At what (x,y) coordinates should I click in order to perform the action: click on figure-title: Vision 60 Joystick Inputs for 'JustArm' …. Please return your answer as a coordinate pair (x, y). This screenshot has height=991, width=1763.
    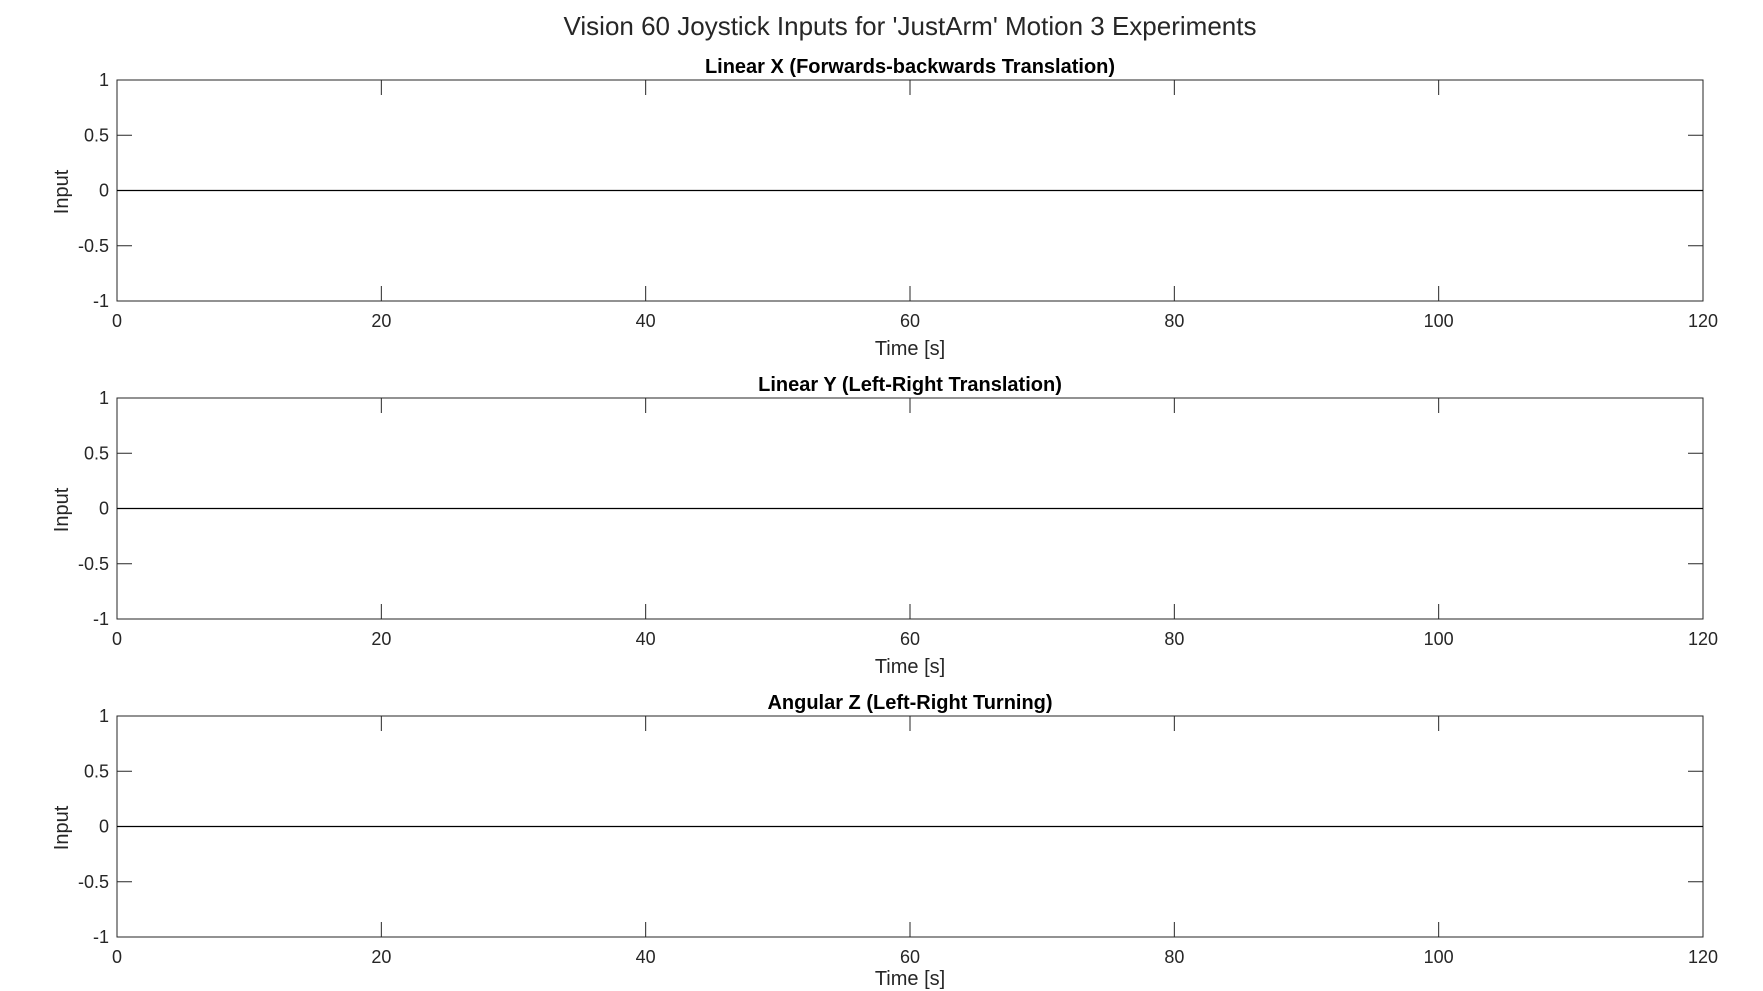
    Looking at the image, I should click on (910, 26).